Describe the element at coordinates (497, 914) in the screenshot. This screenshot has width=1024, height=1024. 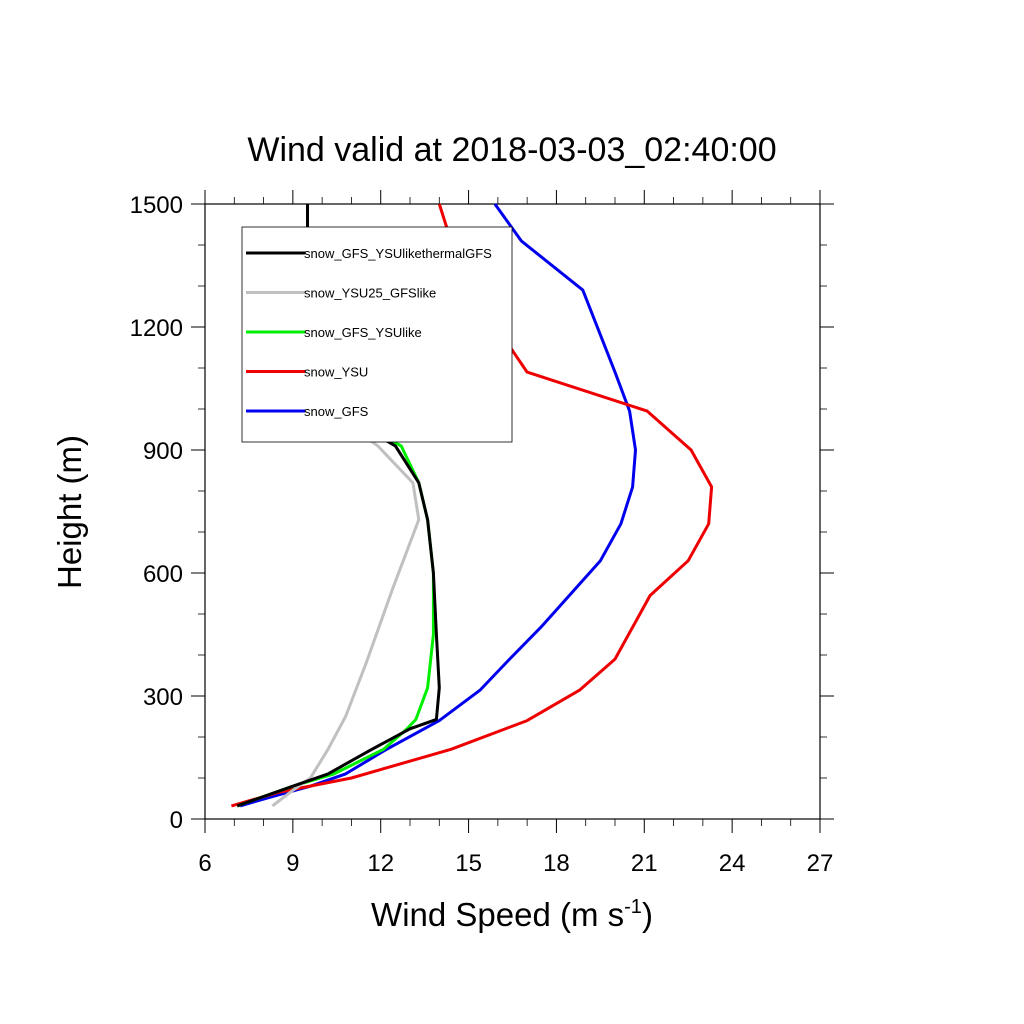
I see `x-axis-label-main: Wind Speed (m s` at that location.